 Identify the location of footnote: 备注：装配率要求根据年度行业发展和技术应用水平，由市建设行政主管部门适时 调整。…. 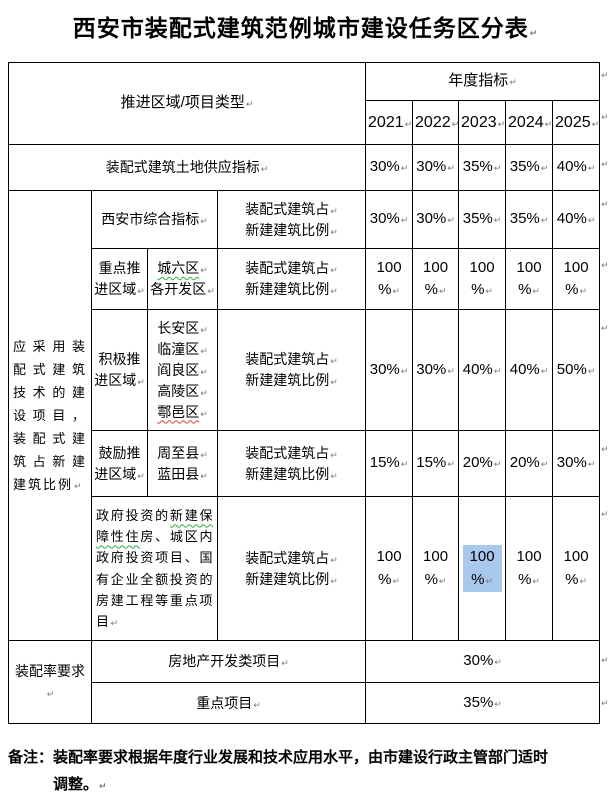
(309, 771).